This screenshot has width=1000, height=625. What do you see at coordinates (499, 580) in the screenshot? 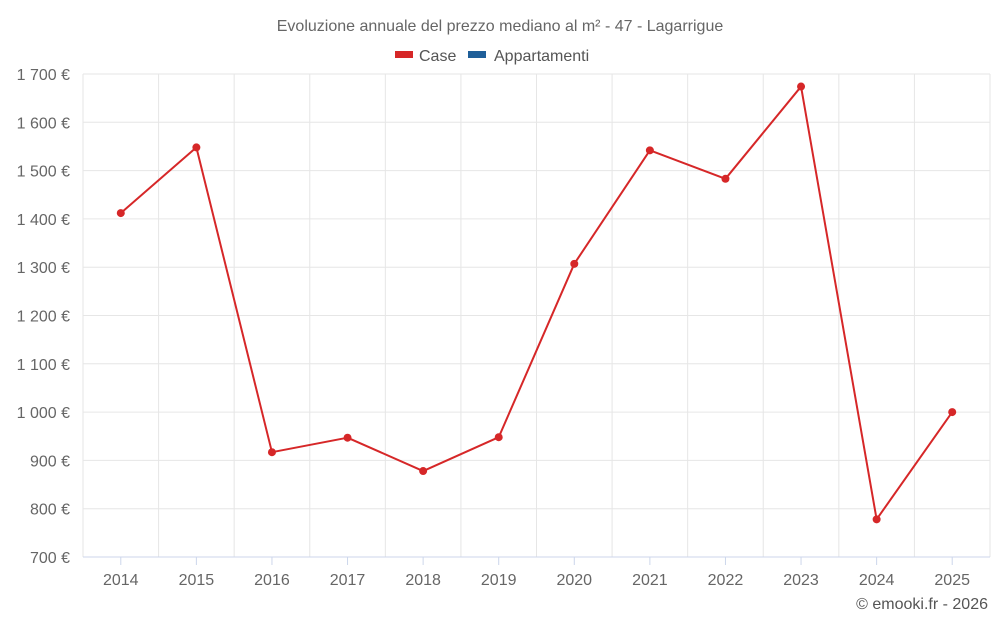
I see `x-tick-label: 2019` at bounding box center [499, 580].